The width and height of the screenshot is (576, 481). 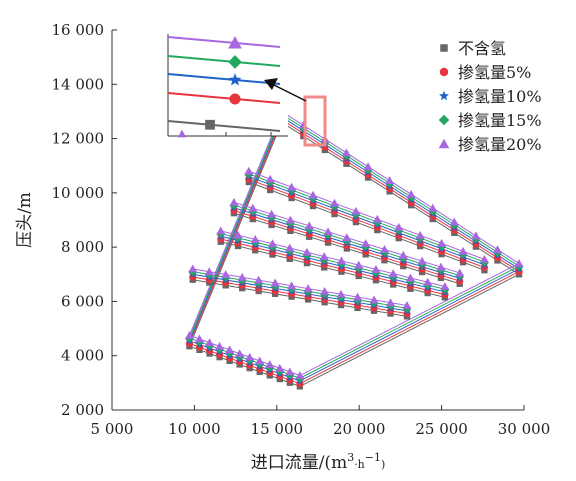 What do you see at coordinates (247, 90) in the screenshot?
I see `zoom-inset` at bounding box center [247, 90].